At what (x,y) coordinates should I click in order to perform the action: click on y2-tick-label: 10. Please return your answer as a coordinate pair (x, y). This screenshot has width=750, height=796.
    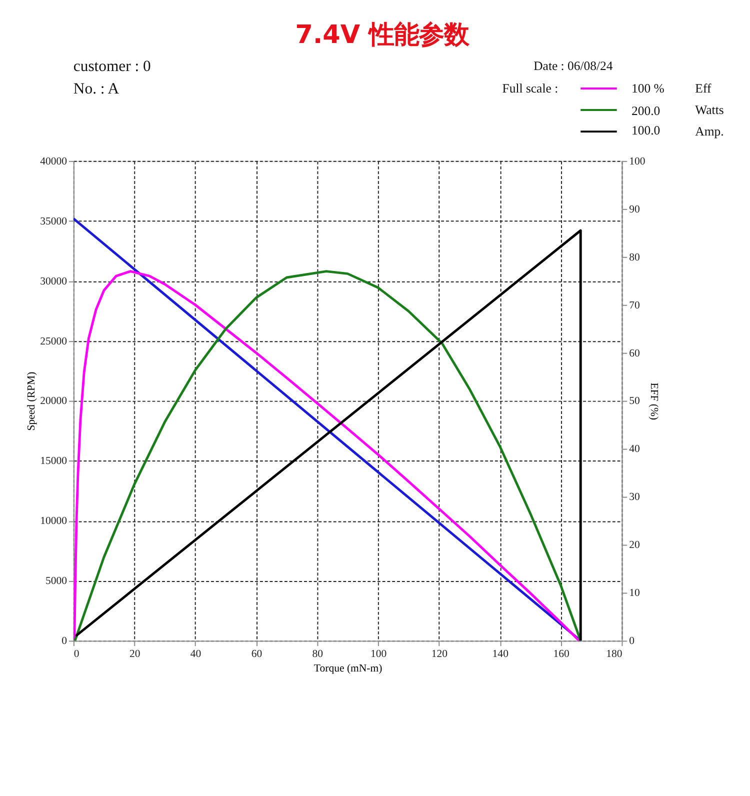
    Looking at the image, I should click on (634, 593).